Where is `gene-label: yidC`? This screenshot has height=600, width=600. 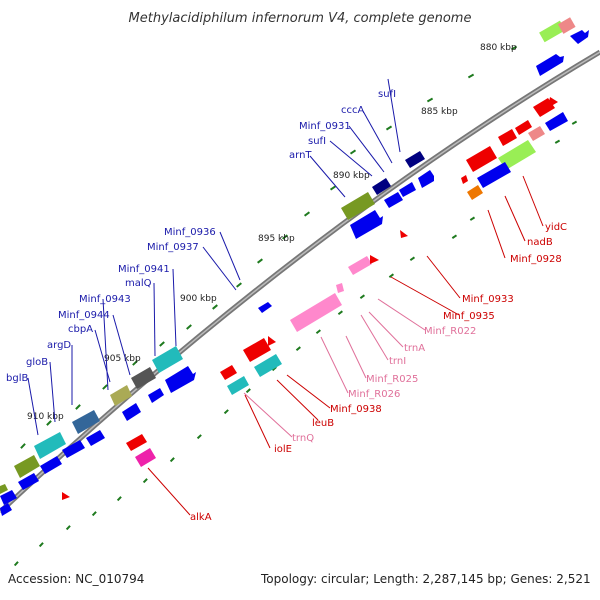 gene-label: yidC is located at coordinates (556, 227).